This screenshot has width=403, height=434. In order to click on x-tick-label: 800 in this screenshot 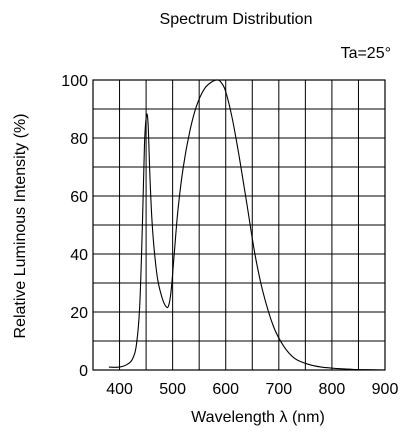, I will do `click(332, 389)`.